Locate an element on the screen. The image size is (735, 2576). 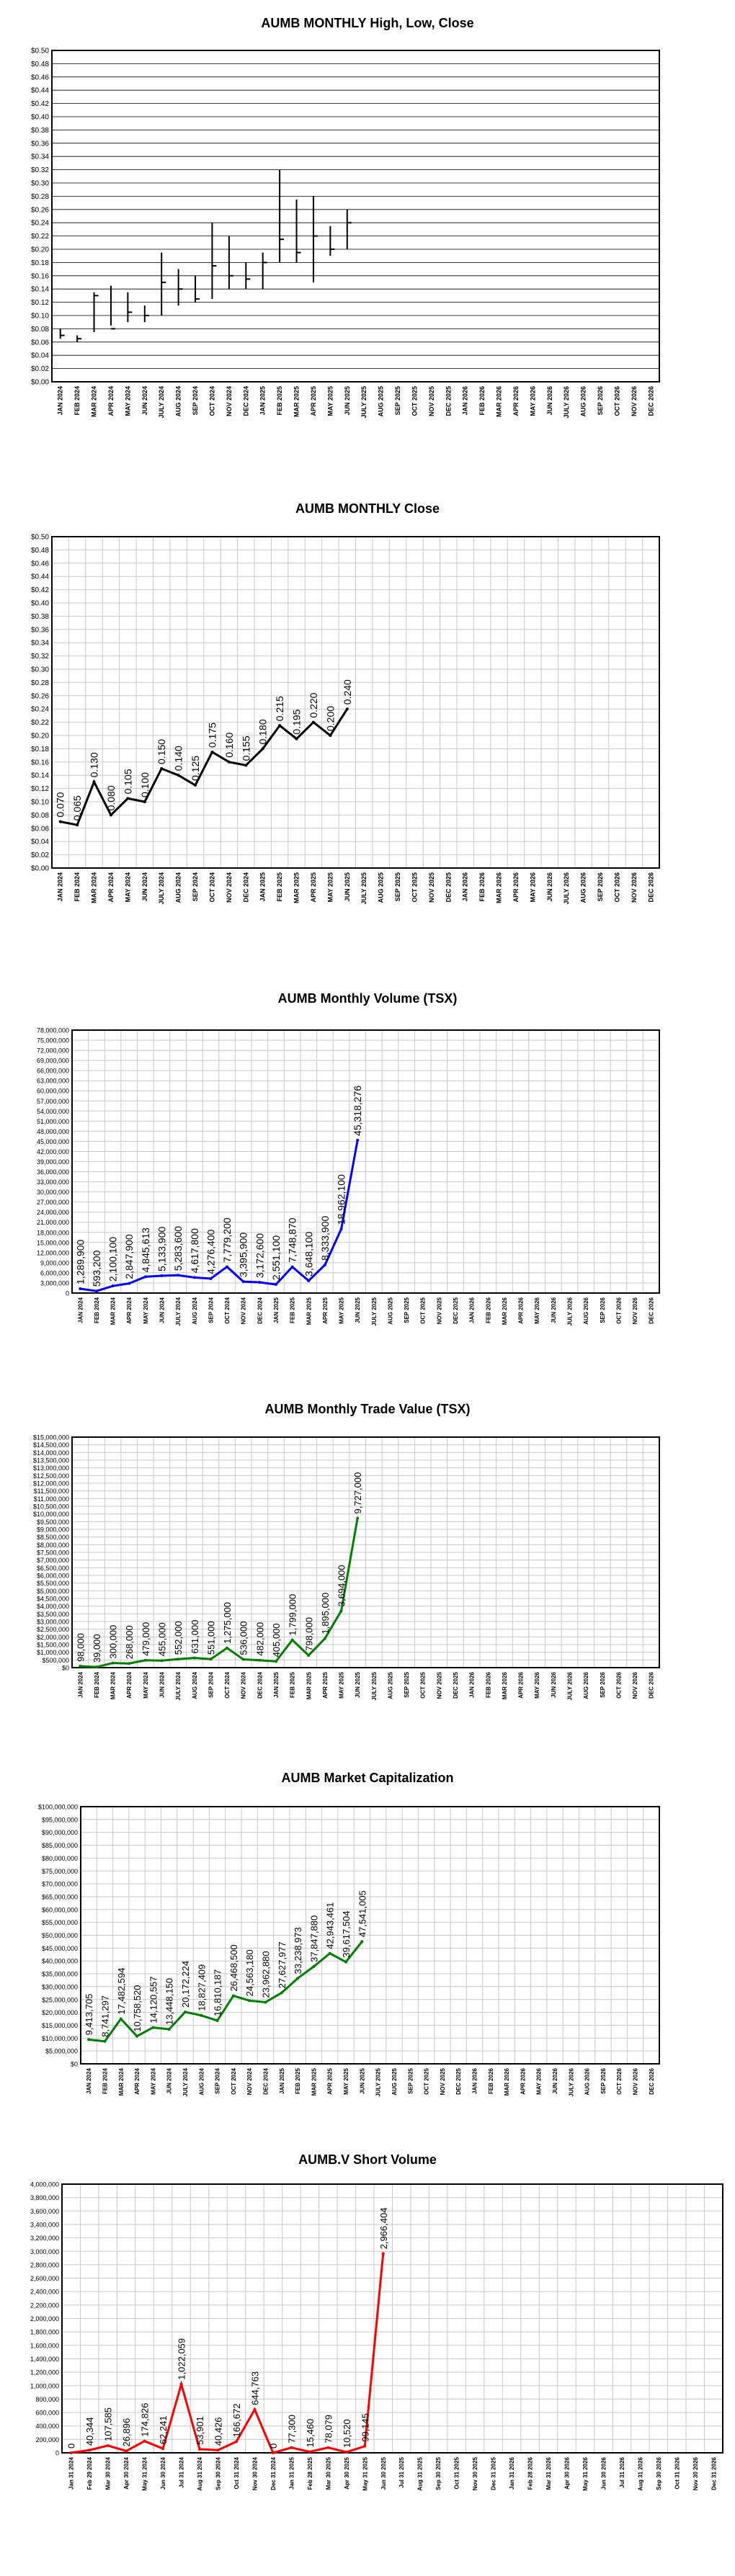
data-label: 479,000 is located at coordinates (146, 1639).